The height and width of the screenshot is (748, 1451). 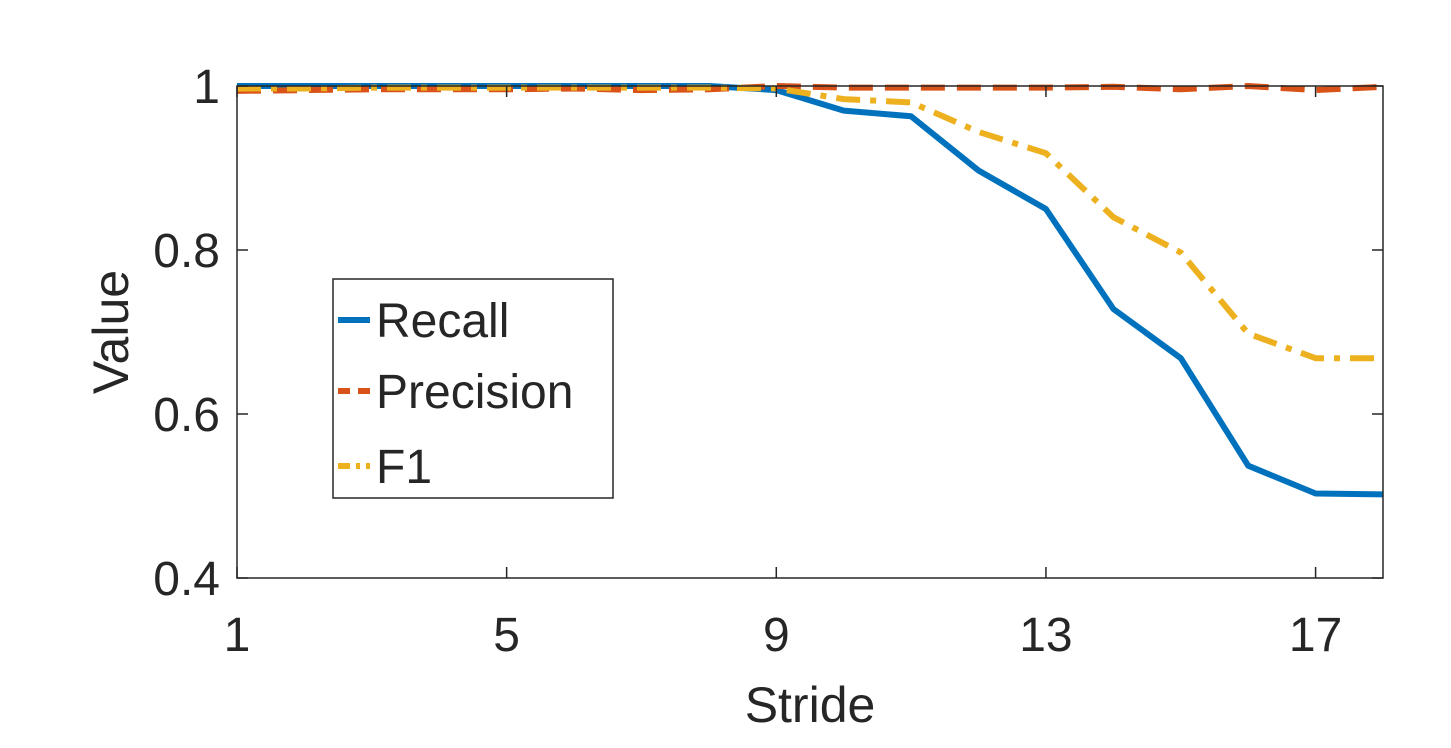 I want to click on legend-box, so click(x=473, y=388).